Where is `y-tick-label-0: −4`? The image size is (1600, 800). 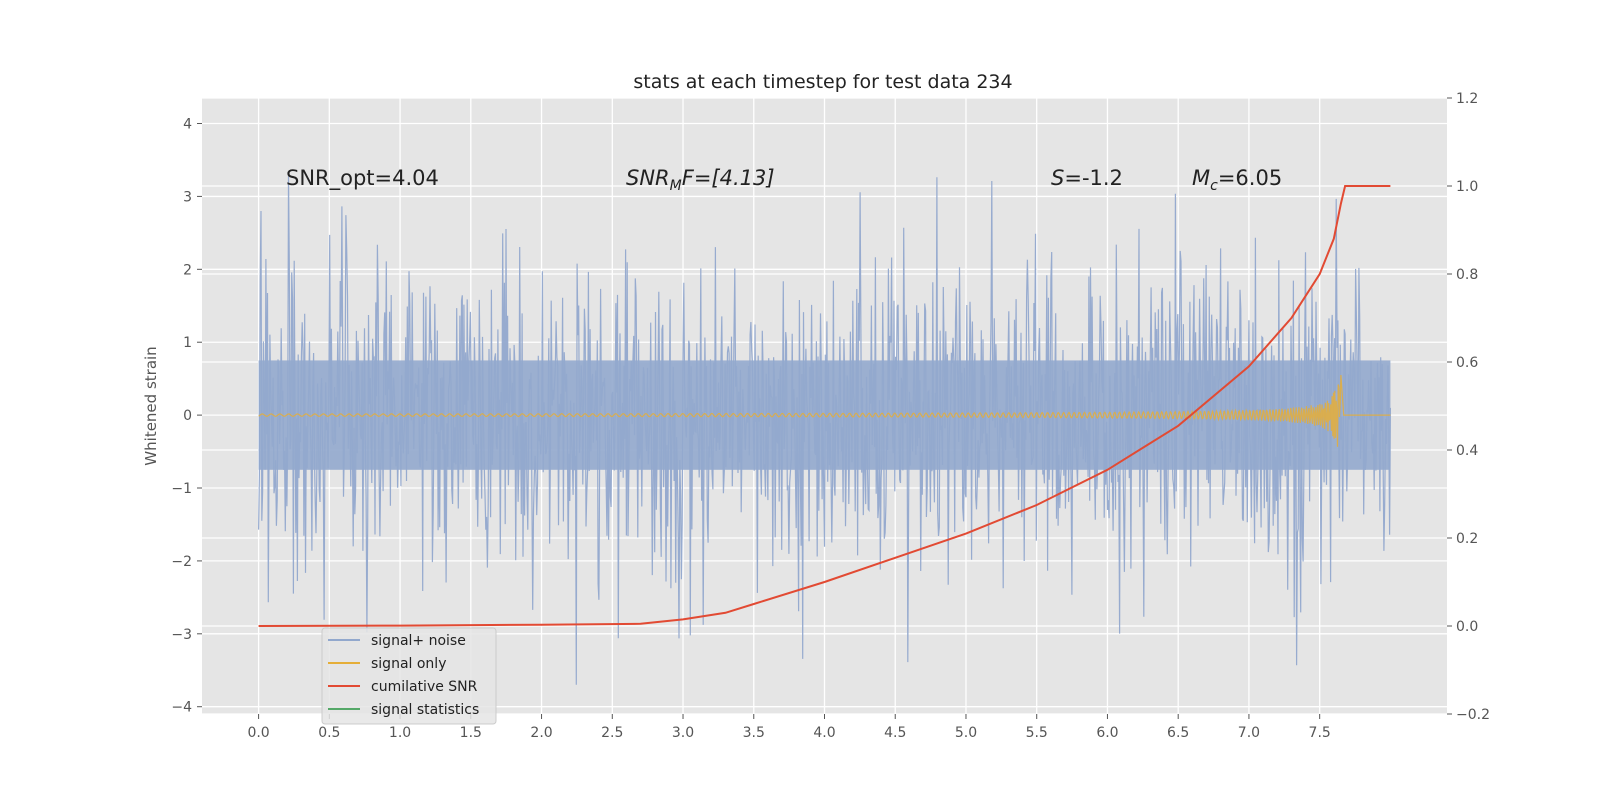 y-tick-label-0: −4 is located at coordinates (181, 708).